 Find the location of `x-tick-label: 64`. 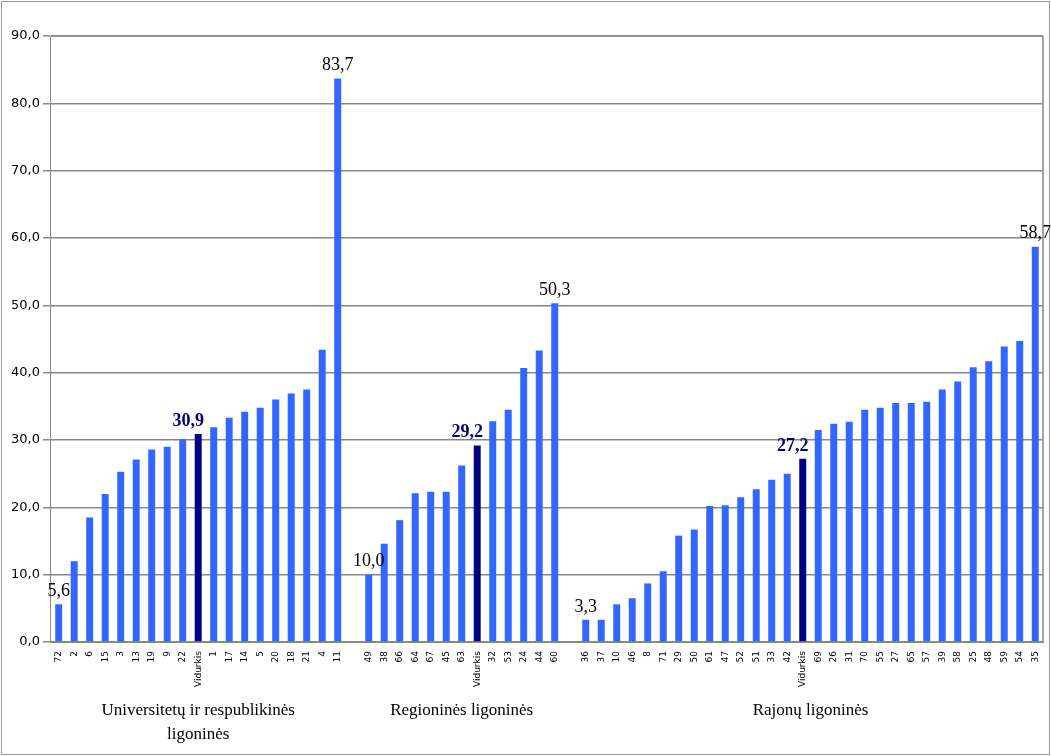

x-tick-label: 64 is located at coordinates (414, 656).